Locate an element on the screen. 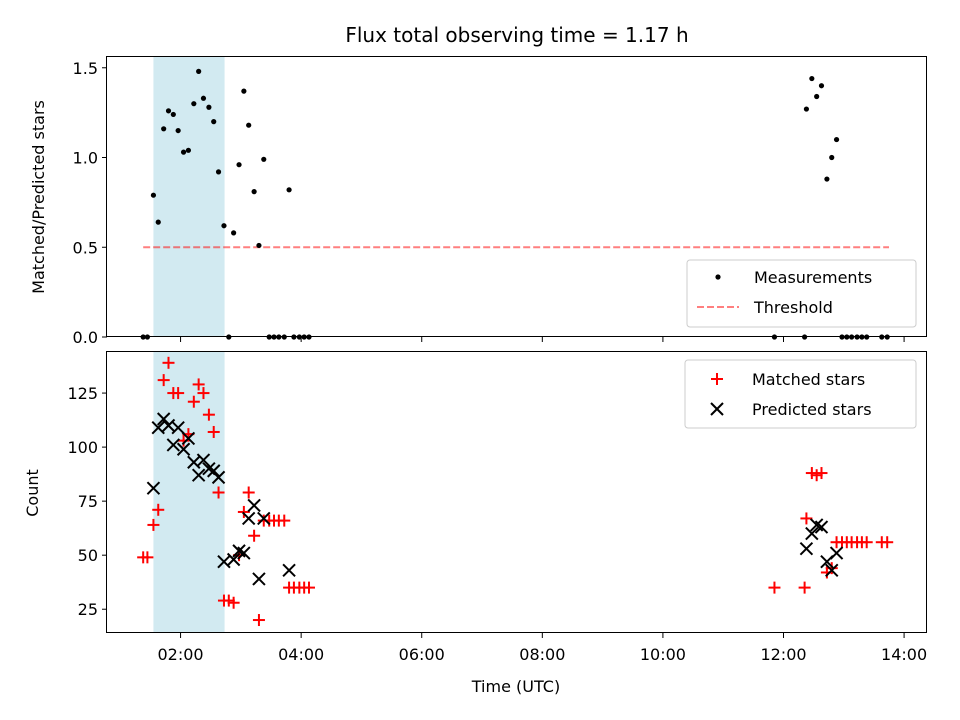  bottom-legend: Matched stars Predicted stars is located at coordinates (800, 394).